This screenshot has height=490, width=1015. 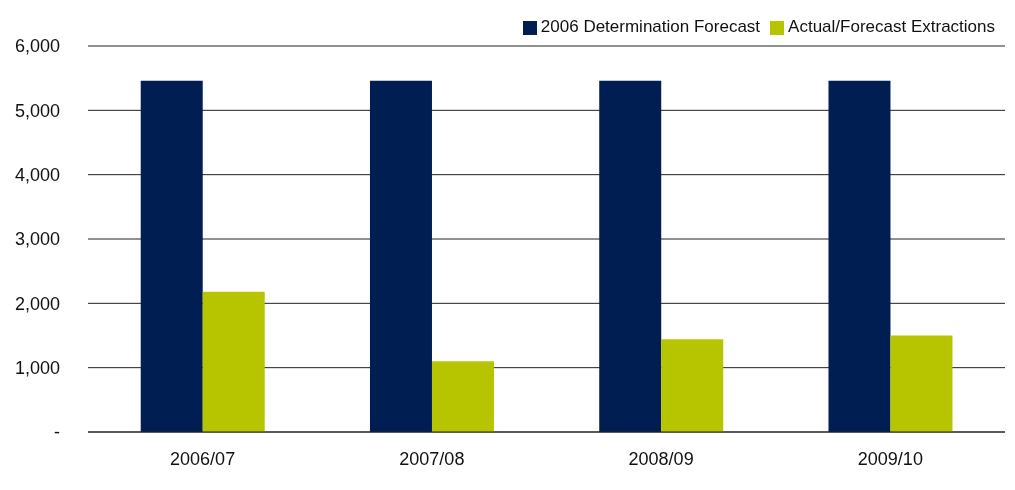 What do you see at coordinates (203, 458) in the screenshot?
I see `x-tick-label: 2006/07` at bounding box center [203, 458].